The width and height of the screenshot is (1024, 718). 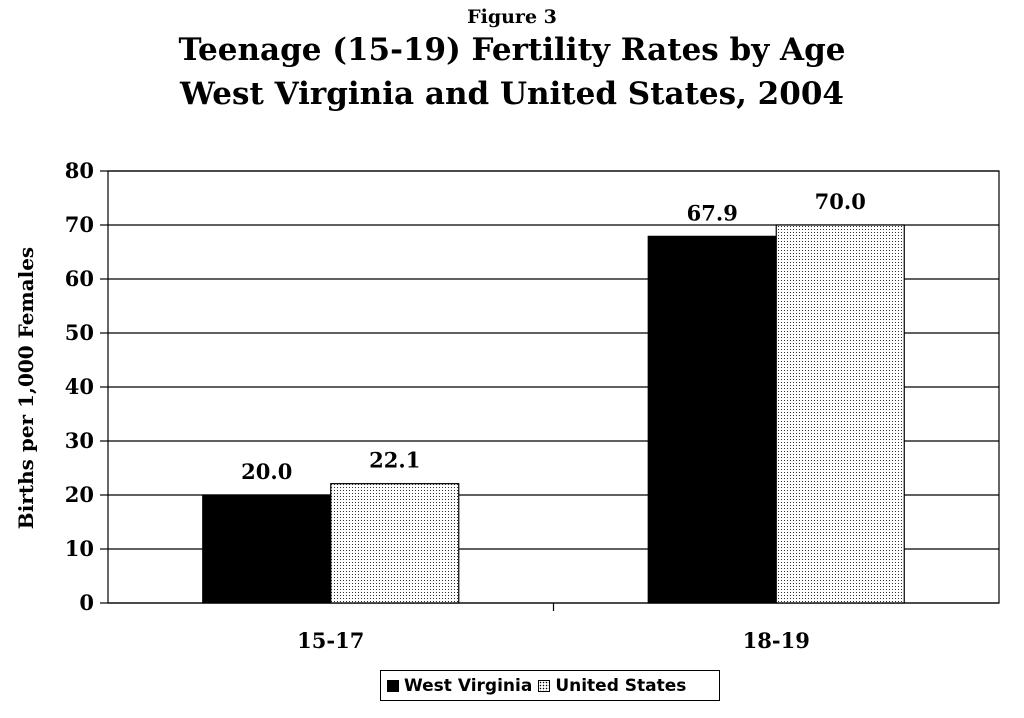 I want to click on y-tick-label: 20, so click(x=79, y=494).